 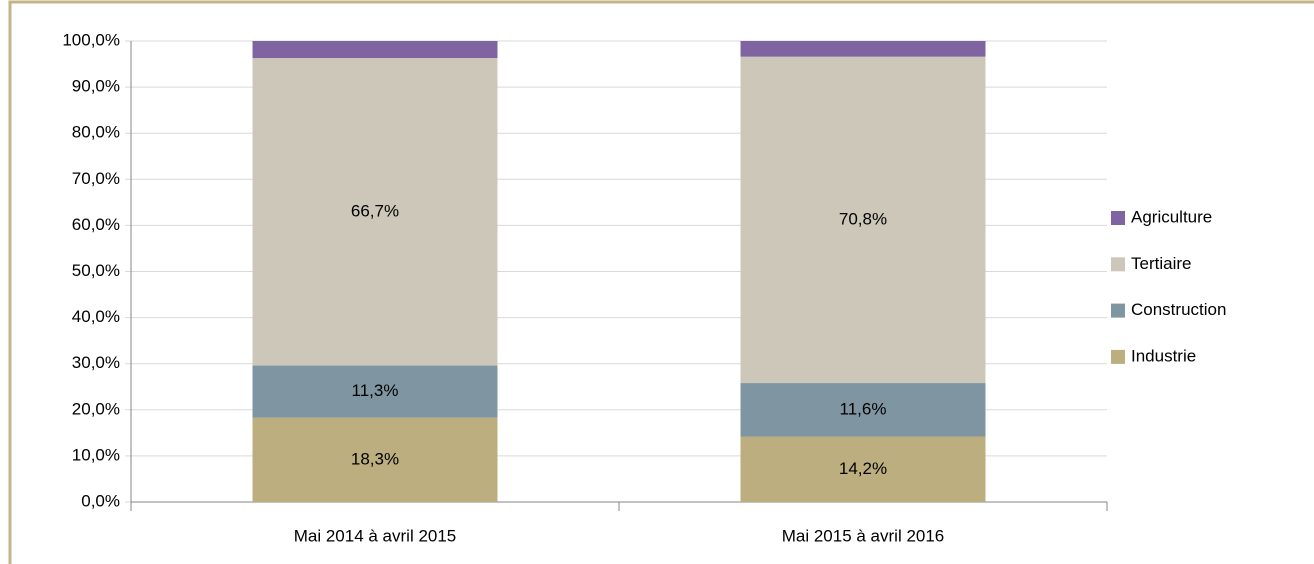 I want to click on x-tick-label: Mai 2015 à avril 2016, so click(x=863, y=535).